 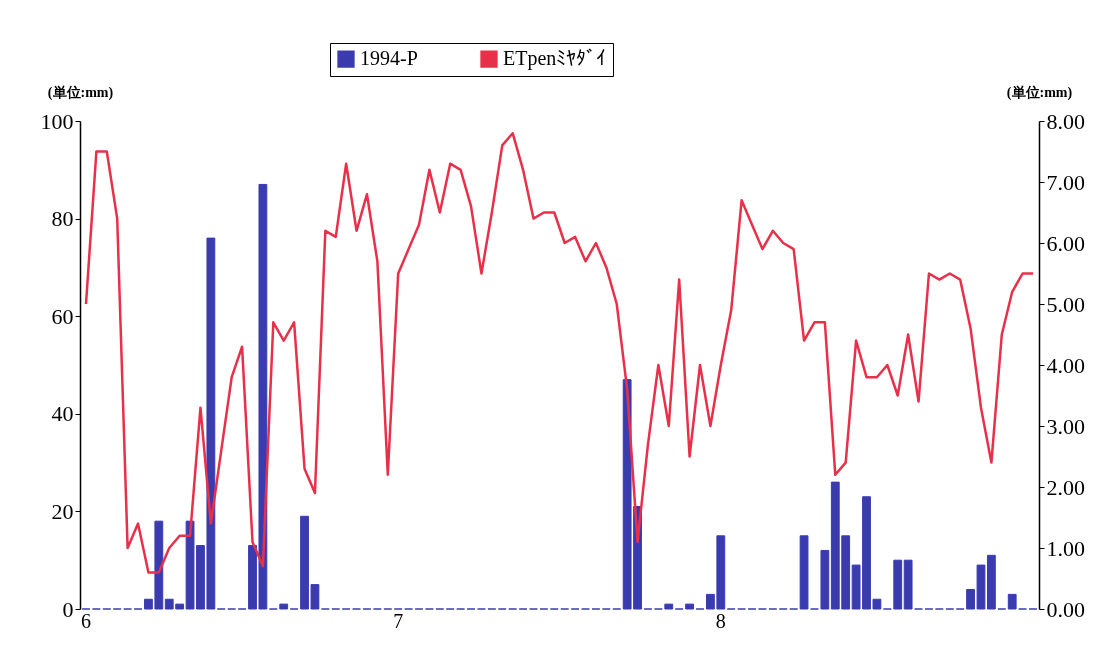 What do you see at coordinates (80, 92) in the screenshot?
I see `y-axis-title: (単位:mm)` at bounding box center [80, 92].